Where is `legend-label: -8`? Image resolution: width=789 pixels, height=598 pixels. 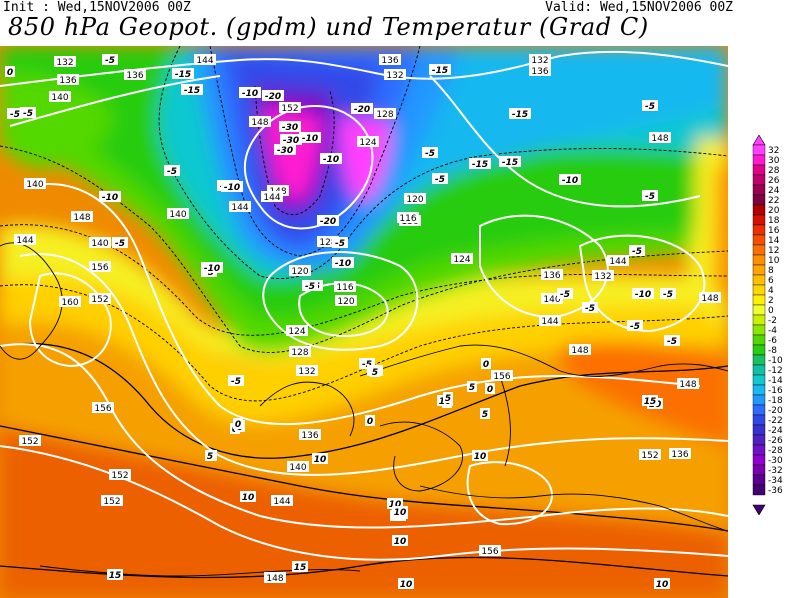 legend-label: -8 is located at coordinates (772, 351).